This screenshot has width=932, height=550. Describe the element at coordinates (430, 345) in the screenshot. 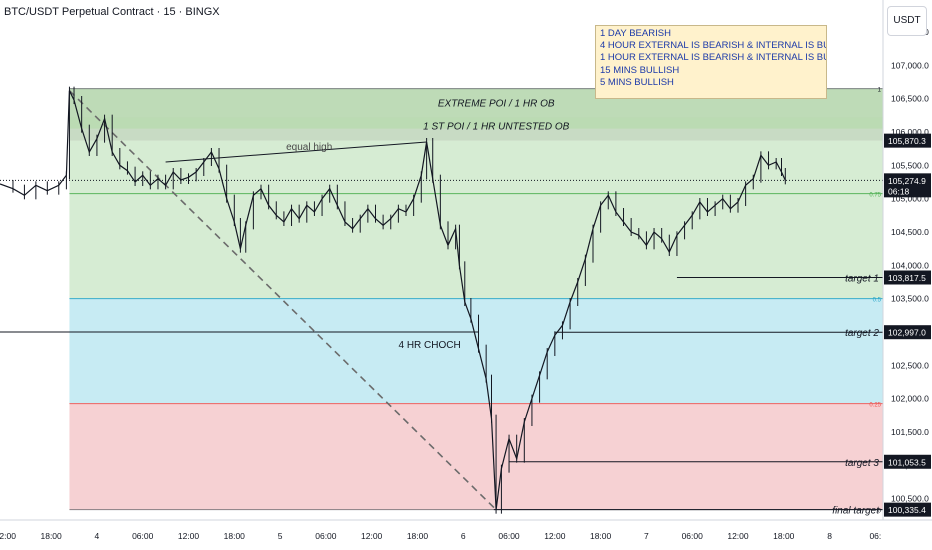

I see `annotation-label: 4 HR CHOCH` at that location.